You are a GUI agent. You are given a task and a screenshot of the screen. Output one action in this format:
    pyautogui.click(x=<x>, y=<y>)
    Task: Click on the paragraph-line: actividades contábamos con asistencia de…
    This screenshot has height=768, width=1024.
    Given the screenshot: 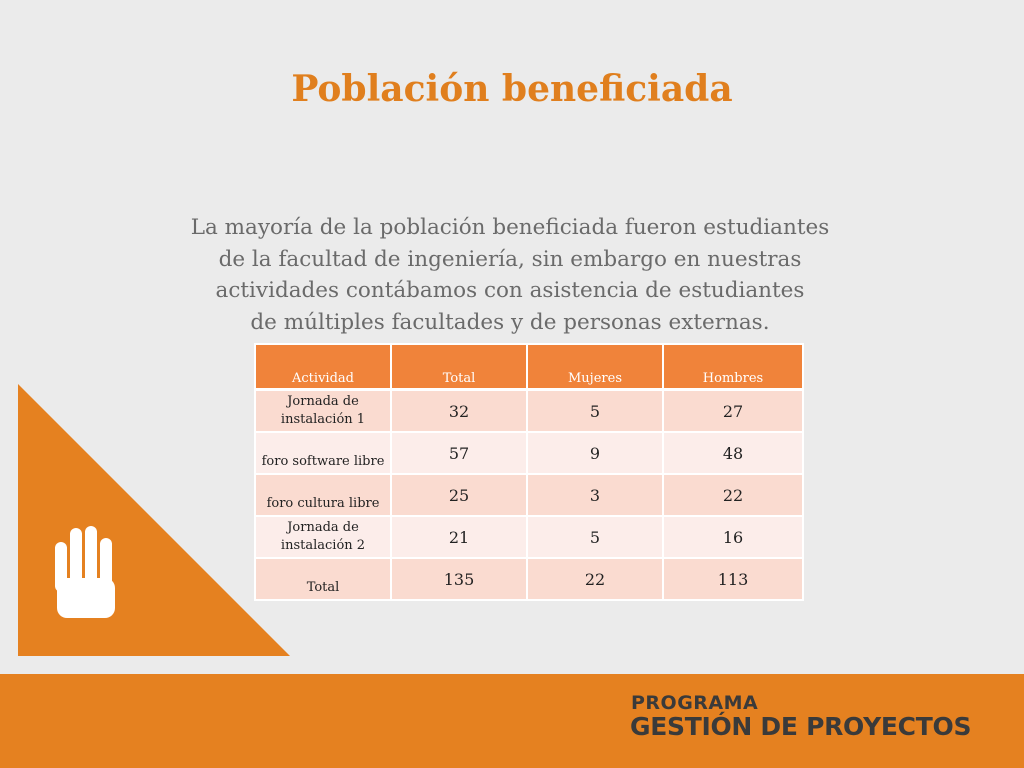 What is the action you would take?
    pyautogui.click(x=510, y=290)
    